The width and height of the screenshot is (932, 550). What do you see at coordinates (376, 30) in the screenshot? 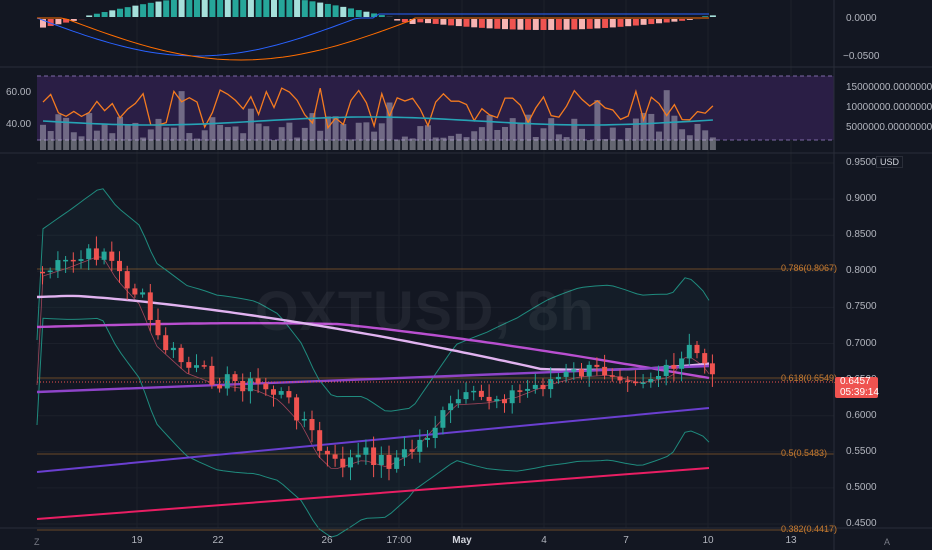
I see `macd-pane` at bounding box center [376, 30].